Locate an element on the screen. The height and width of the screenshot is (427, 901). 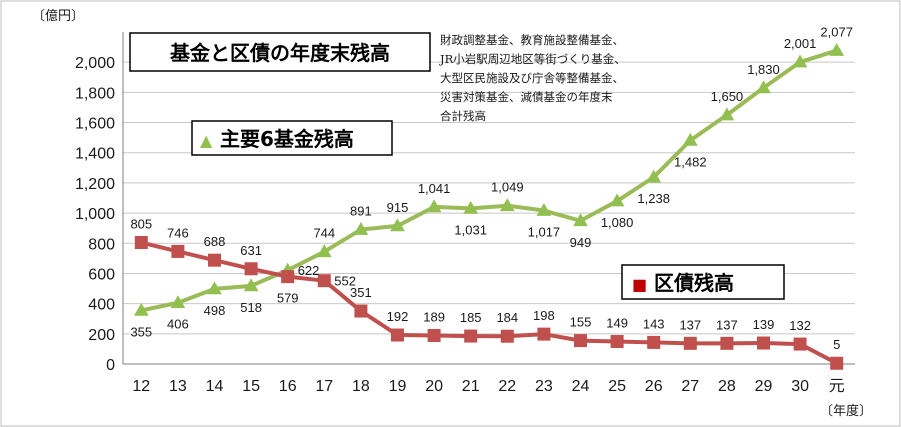
legend-bonds-label: 区債残高 is located at coordinates (694, 283).